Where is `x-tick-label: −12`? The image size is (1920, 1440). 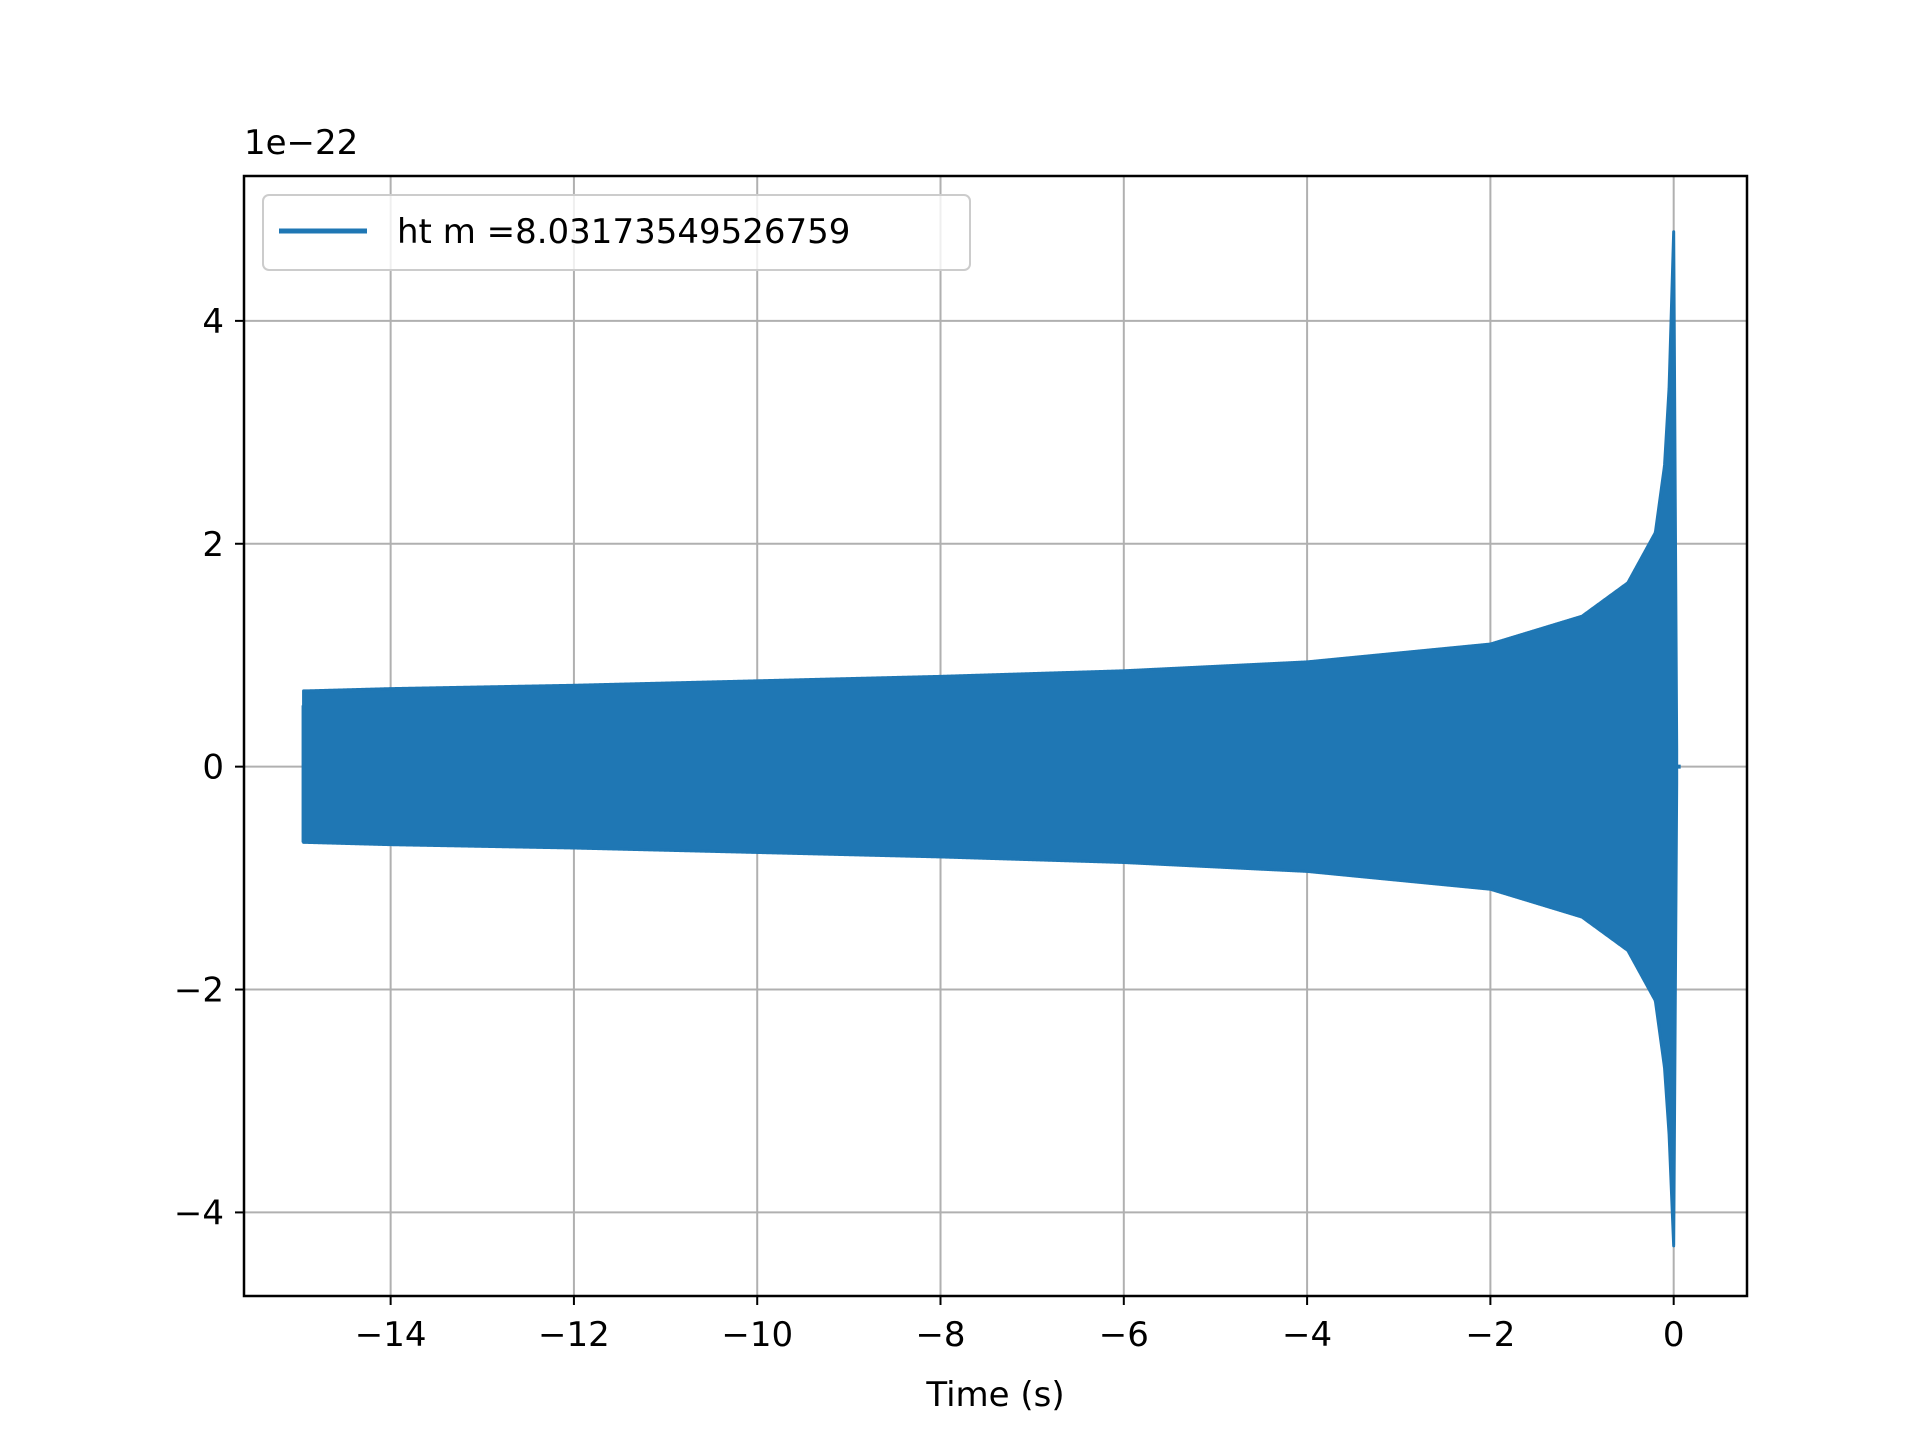
x-tick-label: −12 is located at coordinates (574, 1335).